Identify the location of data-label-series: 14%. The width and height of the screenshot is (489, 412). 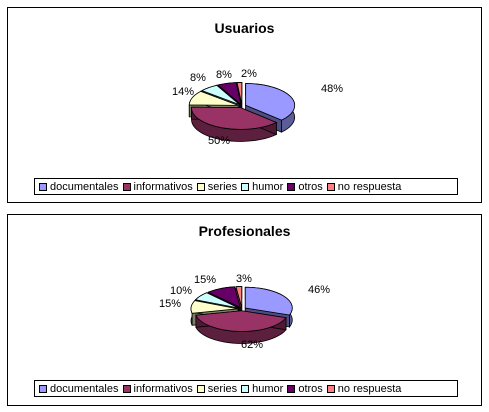
(183, 92).